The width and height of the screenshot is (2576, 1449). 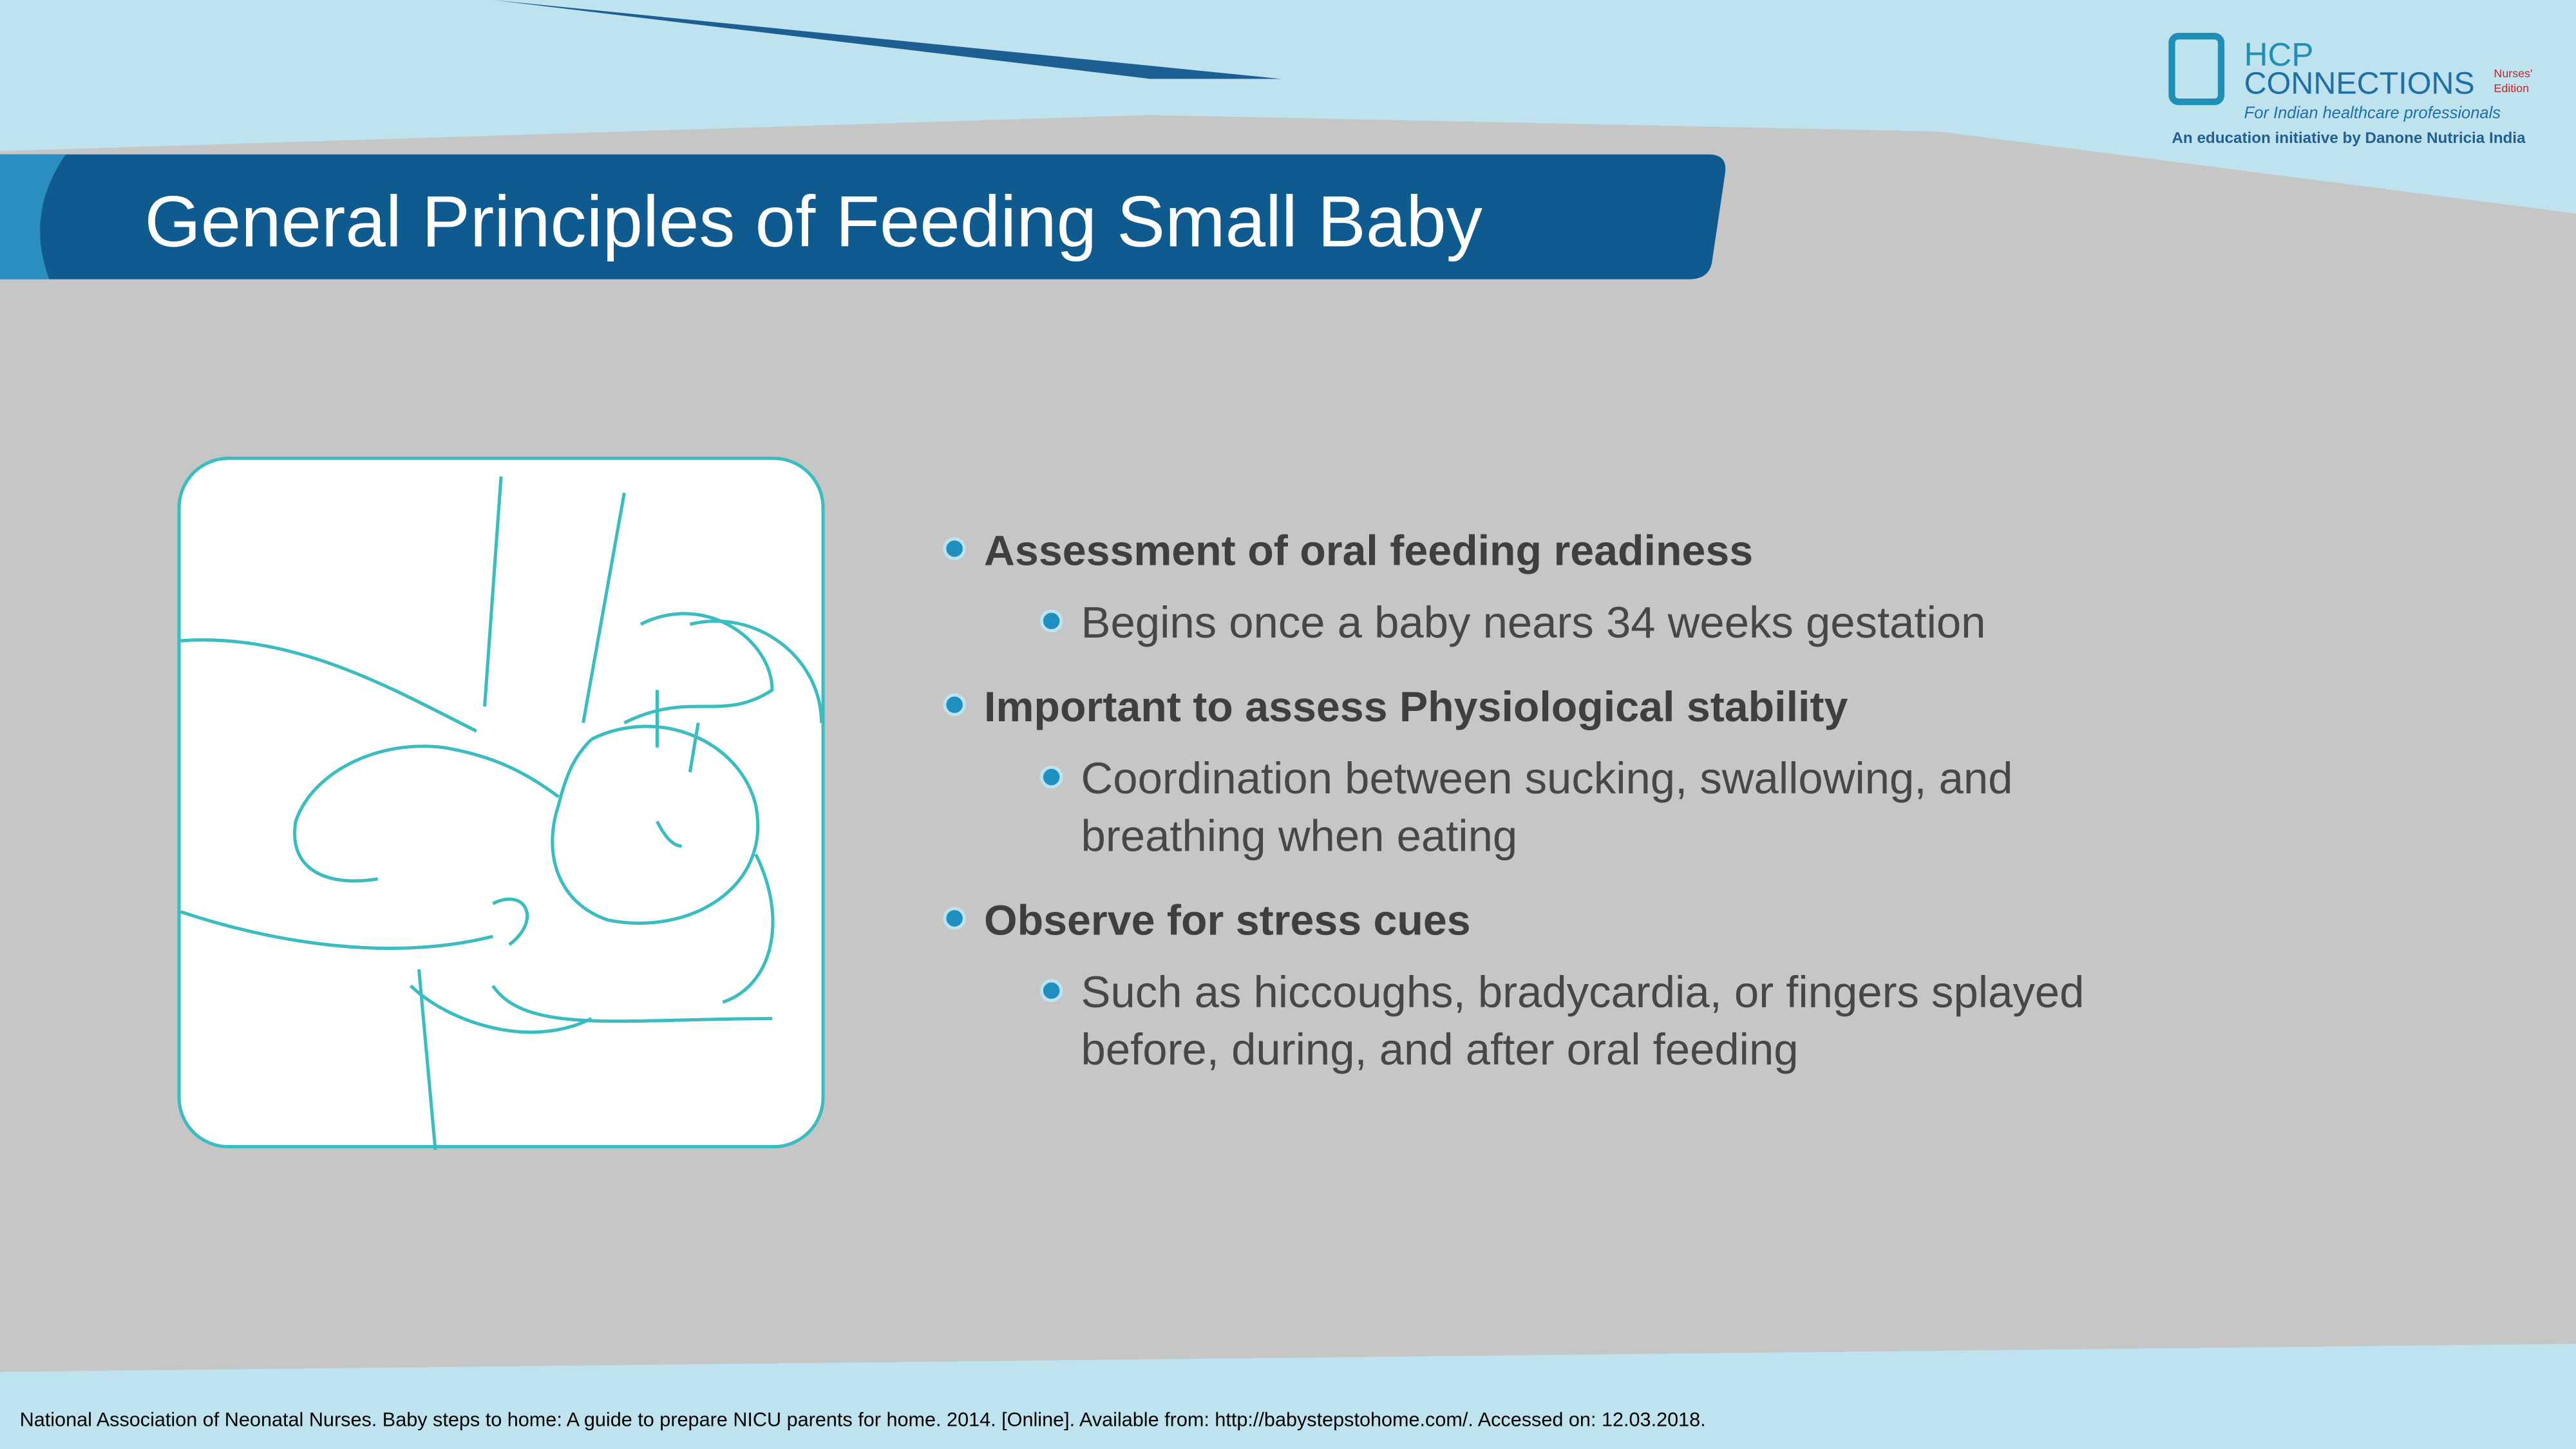 What do you see at coordinates (2513, 73) in the screenshot?
I see `logo-edition-top: Nurses'` at bounding box center [2513, 73].